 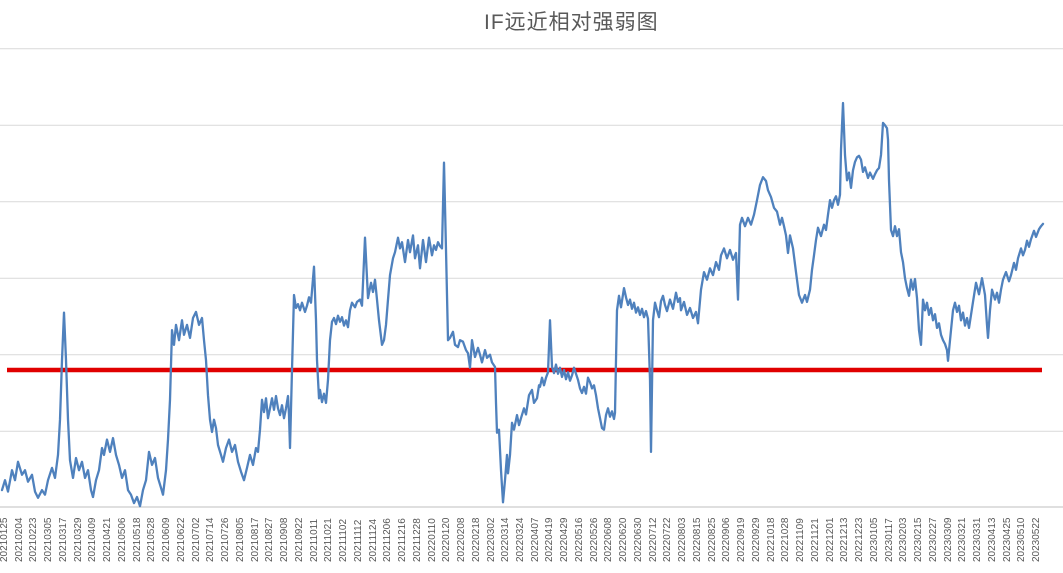 I want to click on x-axis-tick-label: 20210506, so click(x=122, y=540).